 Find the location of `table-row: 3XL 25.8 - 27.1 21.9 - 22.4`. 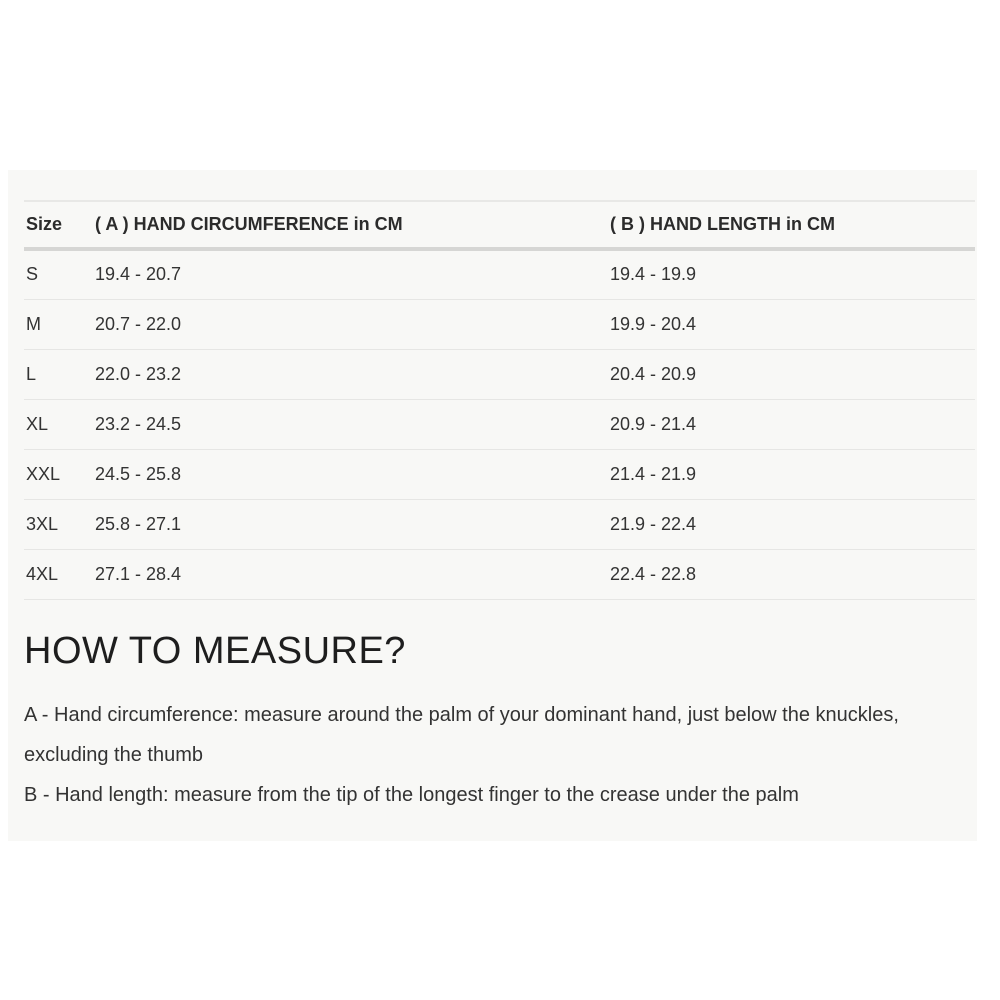

table-row: 3XL 25.8 - 27.1 21.9 - 22.4 is located at coordinates (499, 524).